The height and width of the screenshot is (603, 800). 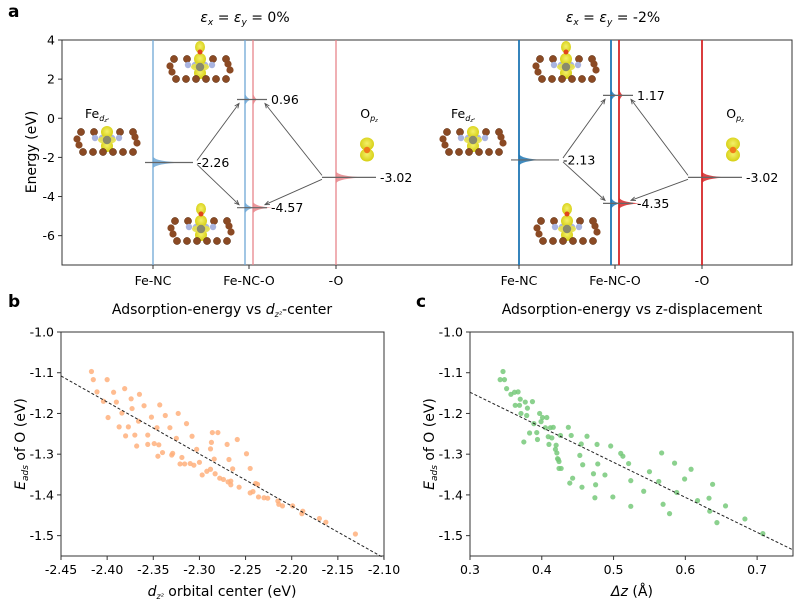 I want to click on orbital-lobe, so click(x=567, y=209).